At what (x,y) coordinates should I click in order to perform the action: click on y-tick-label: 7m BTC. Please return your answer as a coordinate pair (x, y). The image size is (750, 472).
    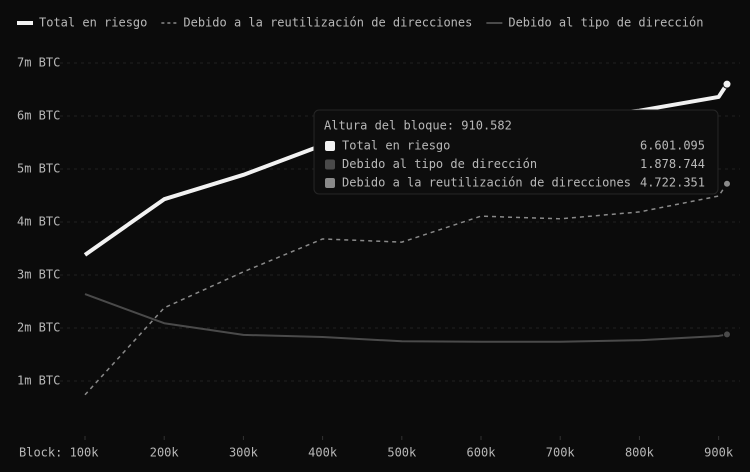
    Looking at the image, I should click on (38, 63).